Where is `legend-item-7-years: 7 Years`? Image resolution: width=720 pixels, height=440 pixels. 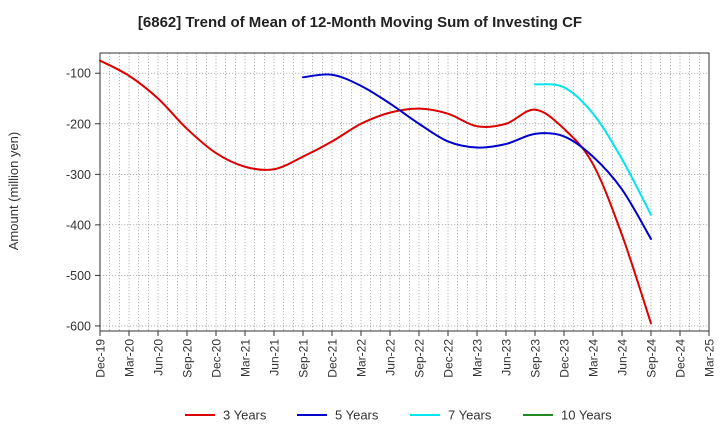 legend-item-7-years: 7 Years is located at coordinates (451, 415).